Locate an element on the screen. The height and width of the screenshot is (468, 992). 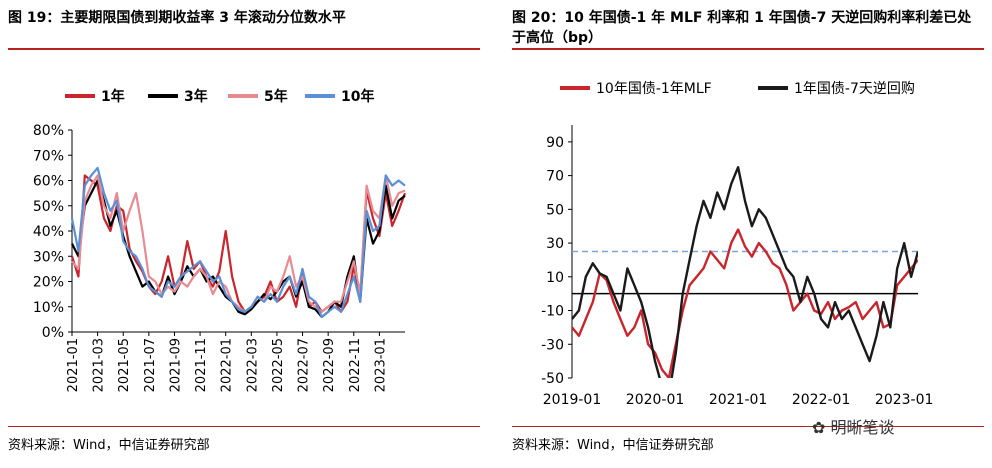
right-legend-label-1: 1年国债-7天逆回购 is located at coordinates (854, 89).